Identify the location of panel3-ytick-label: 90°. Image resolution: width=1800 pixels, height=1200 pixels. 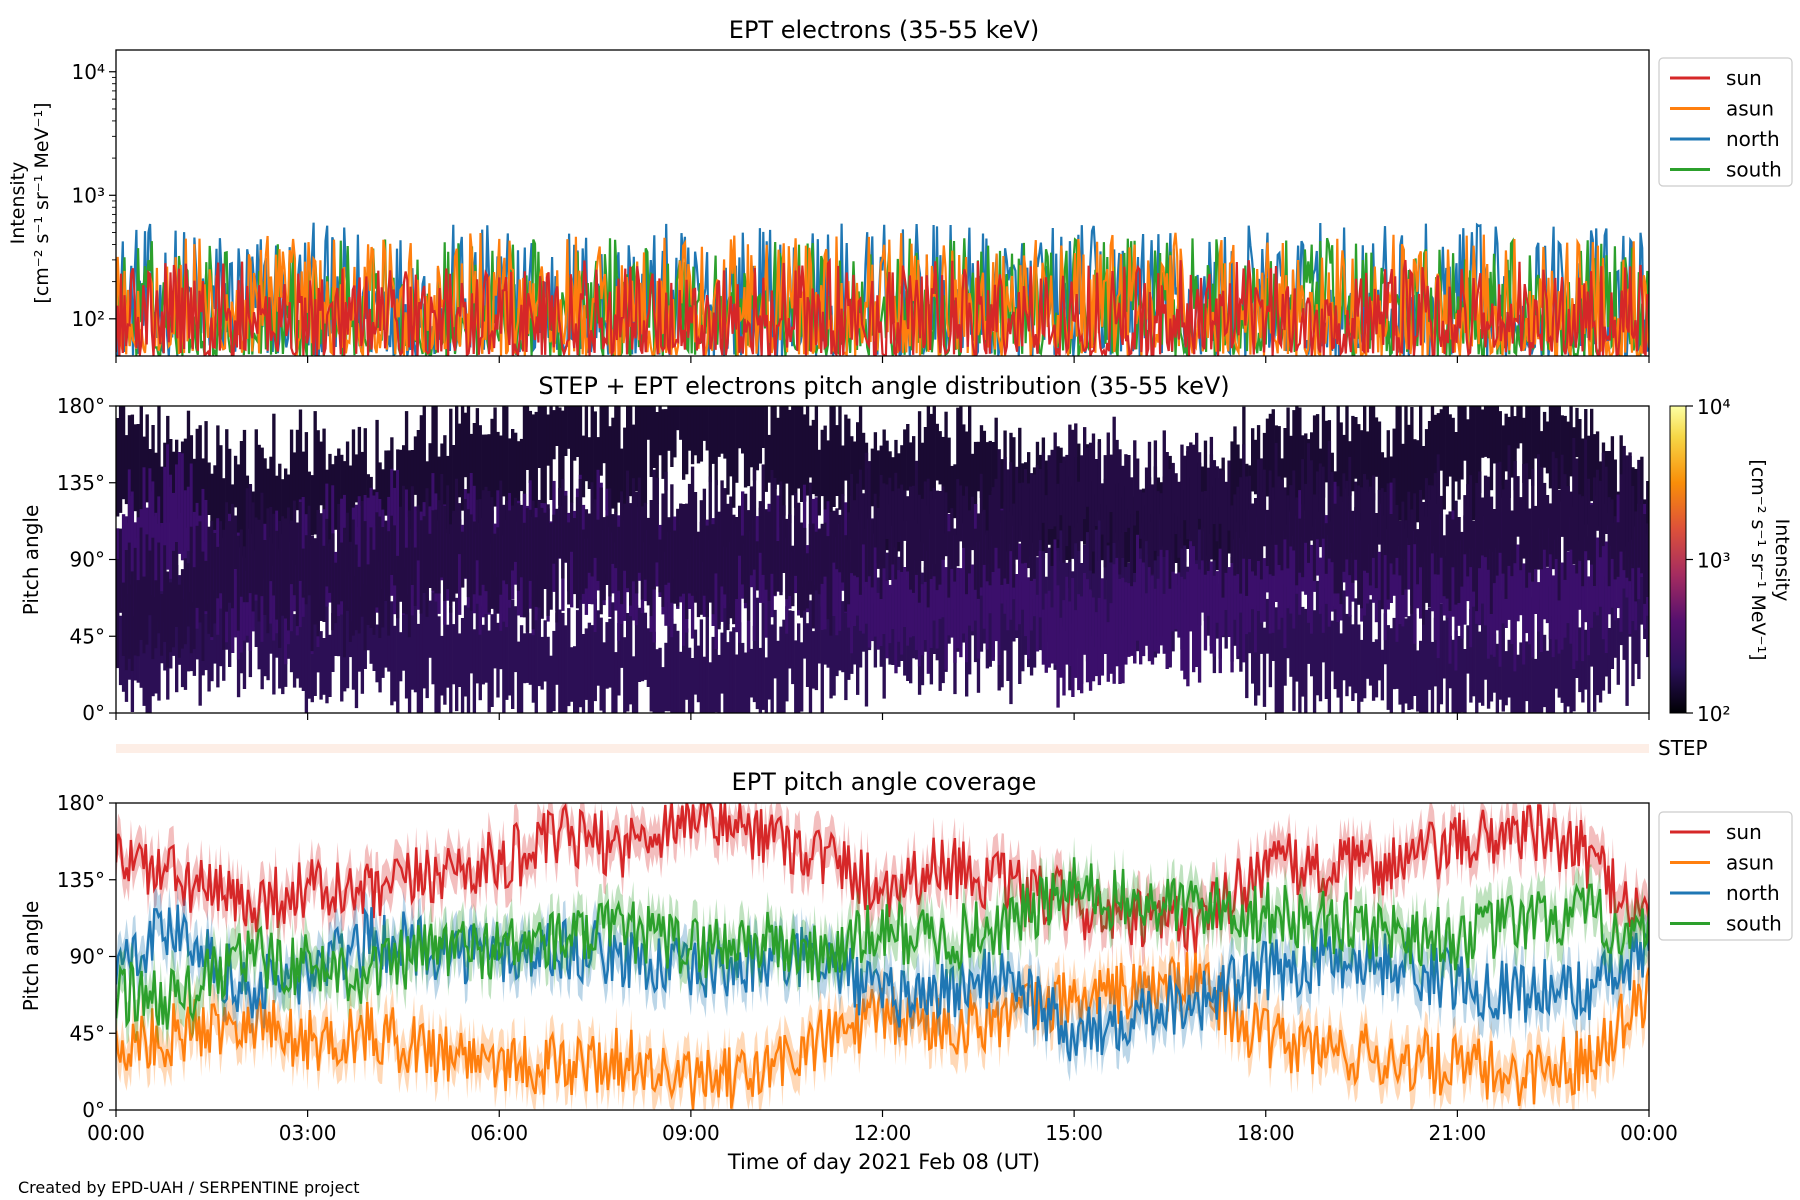
(87, 957).